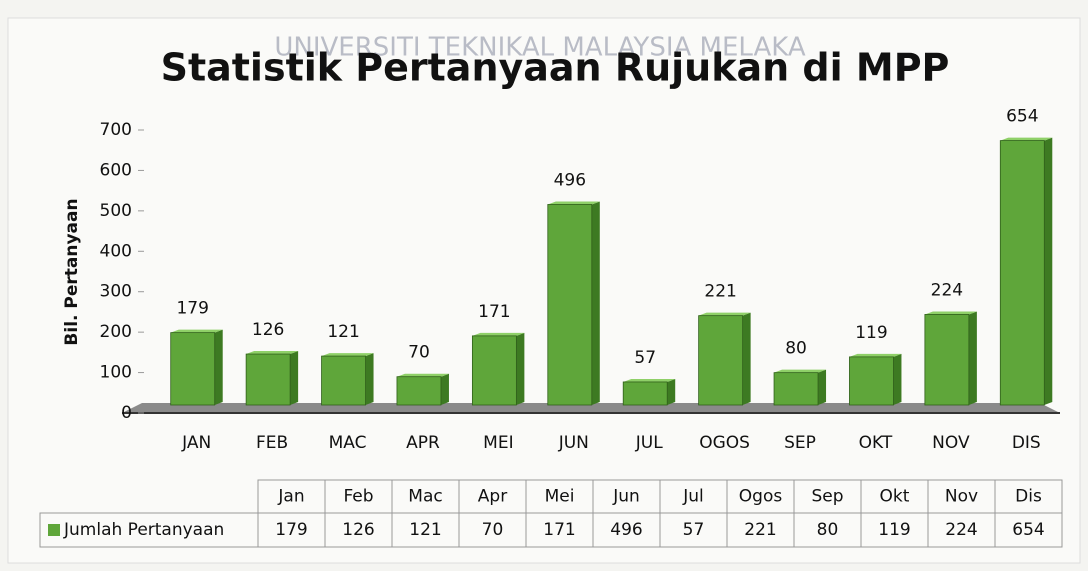 The image size is (1088, 571). I want to click on table-value: 80, so click(828, 530).